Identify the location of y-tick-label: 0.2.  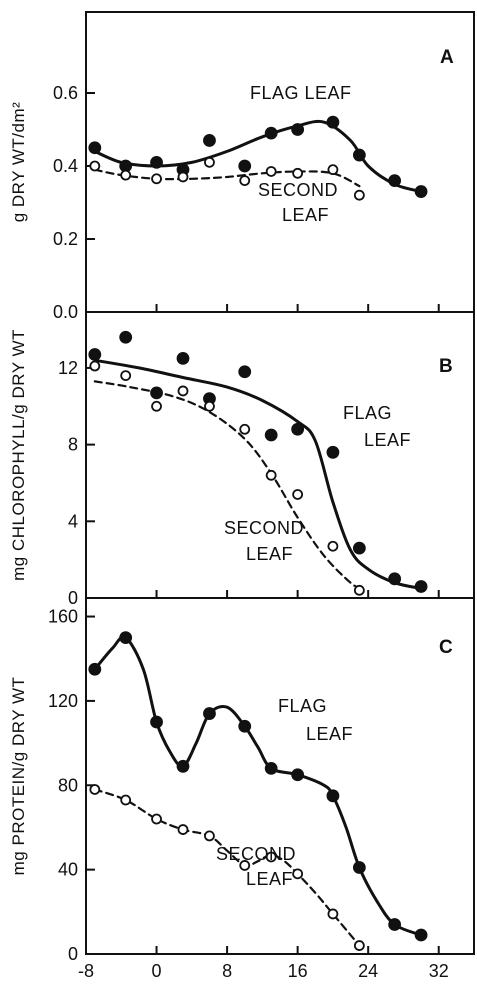
(65, 239).